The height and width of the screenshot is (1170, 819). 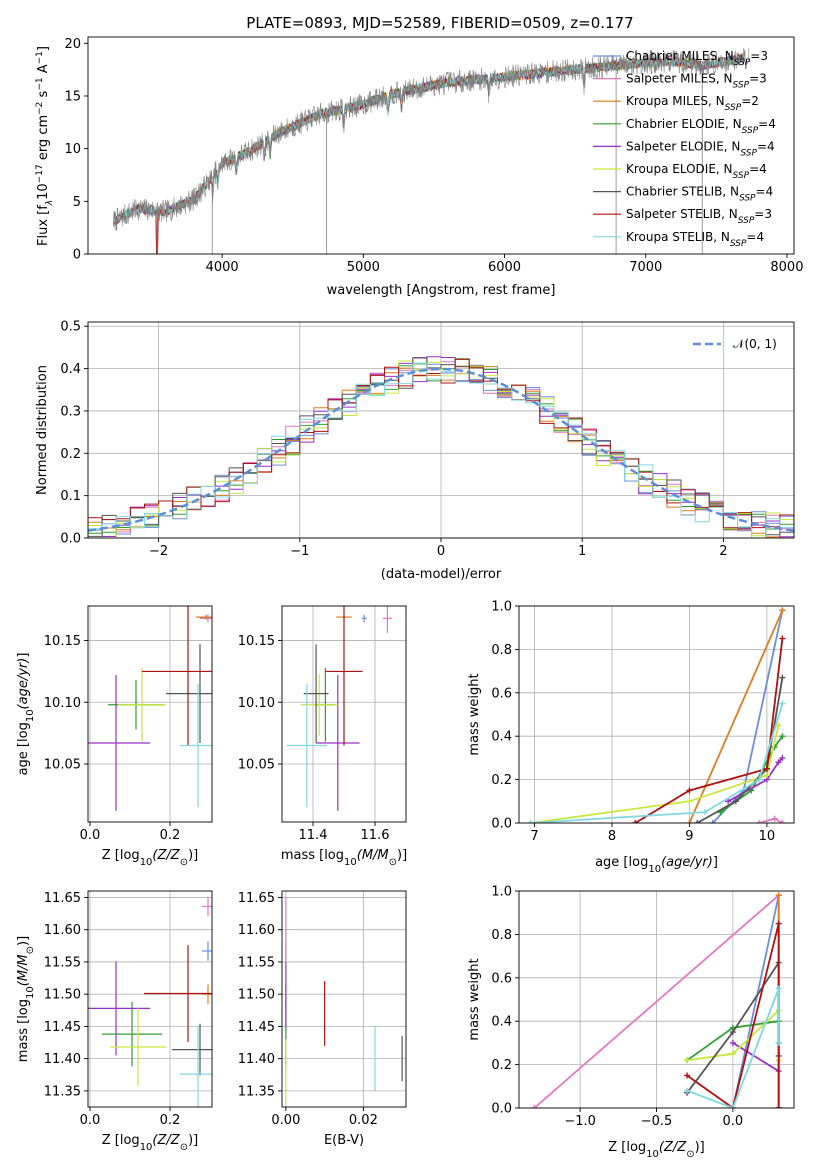 I want to click on y-tick-label: 11.60, so click(x=256, y=930).